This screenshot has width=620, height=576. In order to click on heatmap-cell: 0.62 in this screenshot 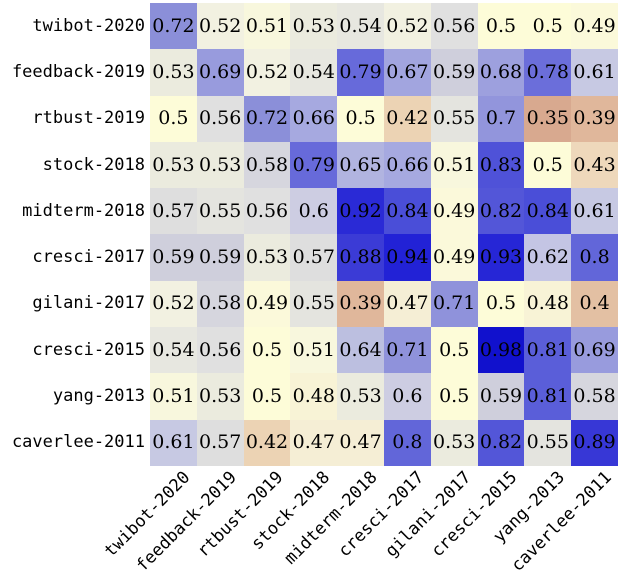, I will do `click(548, 257)`.